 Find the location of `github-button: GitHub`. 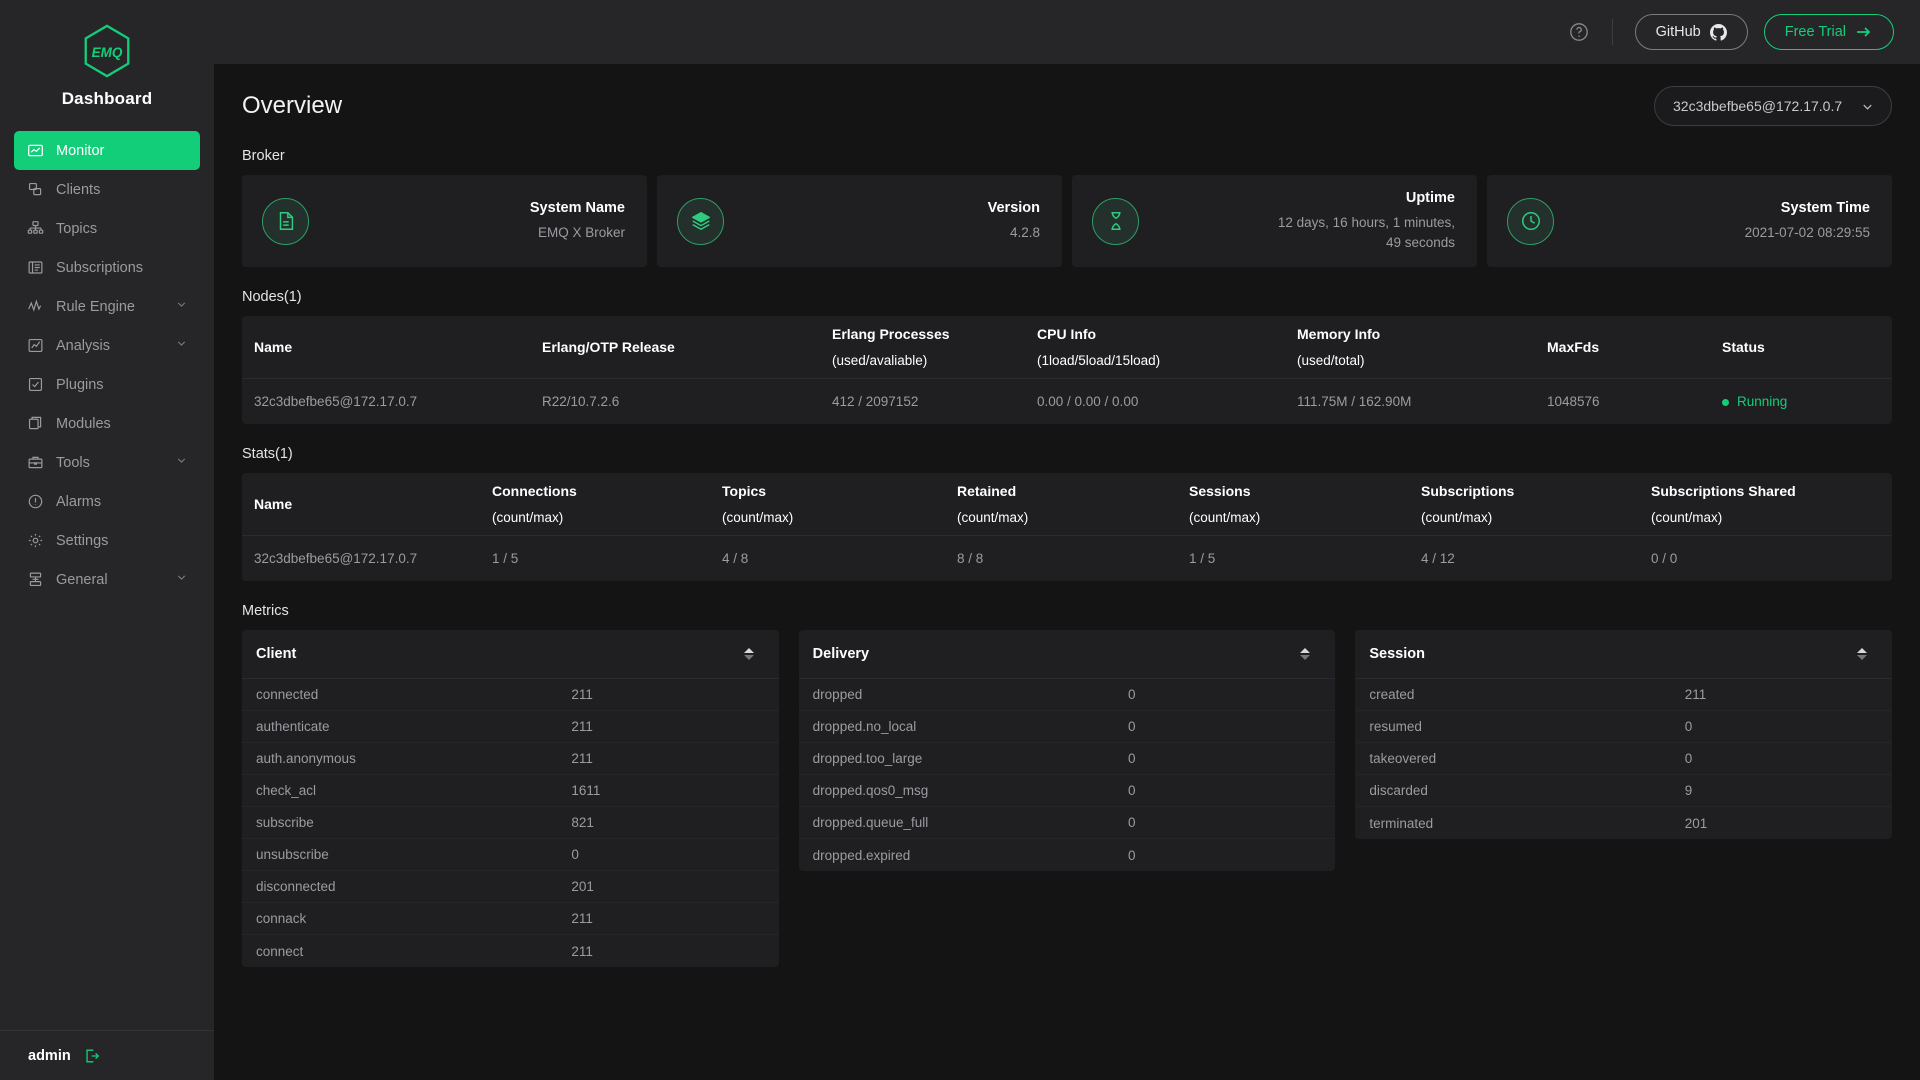

github-button: GitHub is located at coordinates (1691, 32).